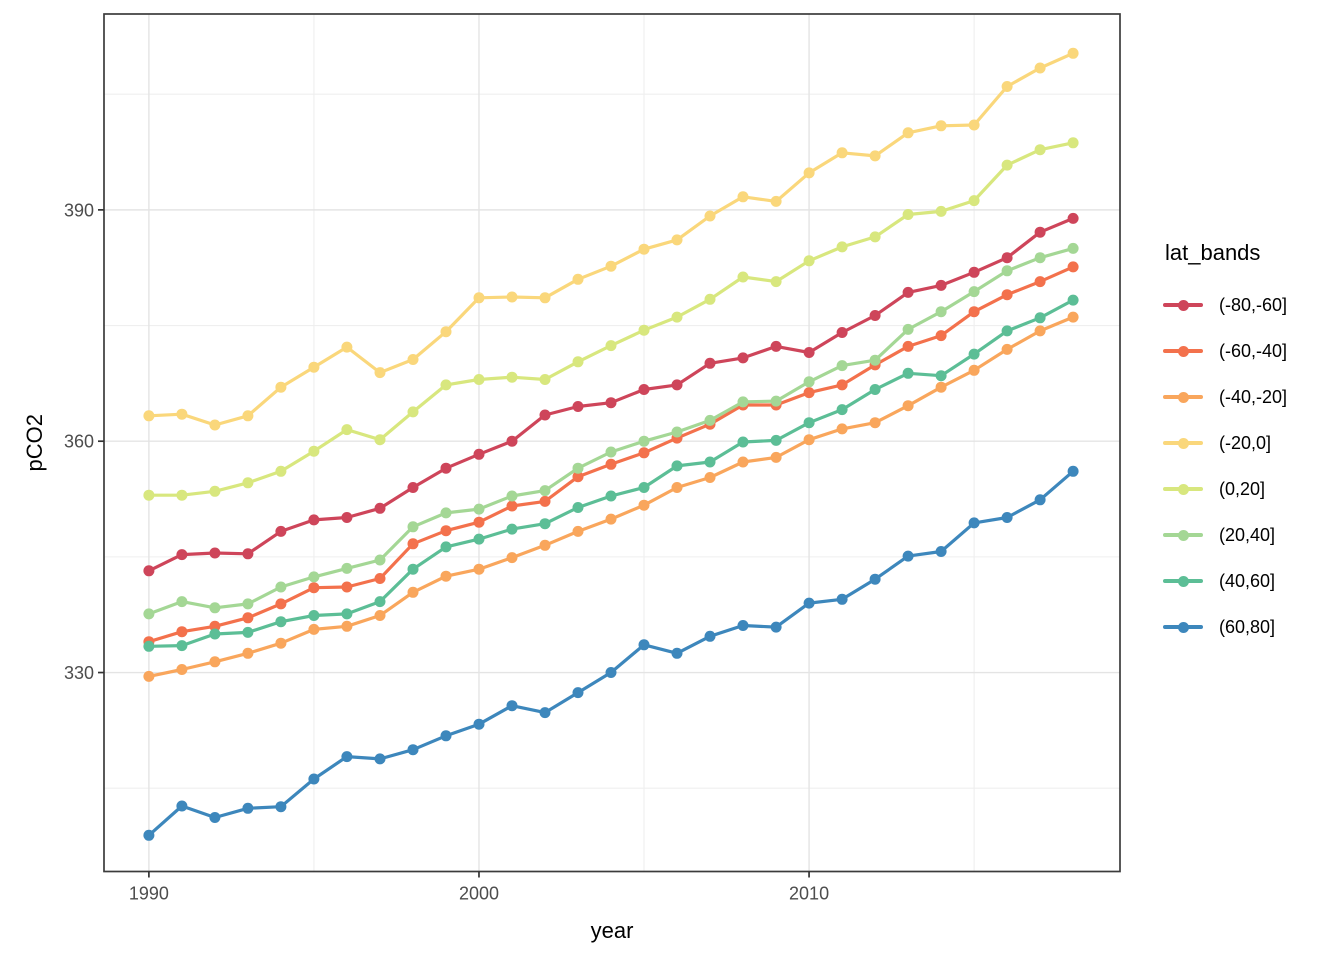 This screenshot has width=1344, height=960. What do you see at coordinates (1252, 443) in the screenshot?
I see `legend-item: (-20,0]` at bounding box center [1252, 443].